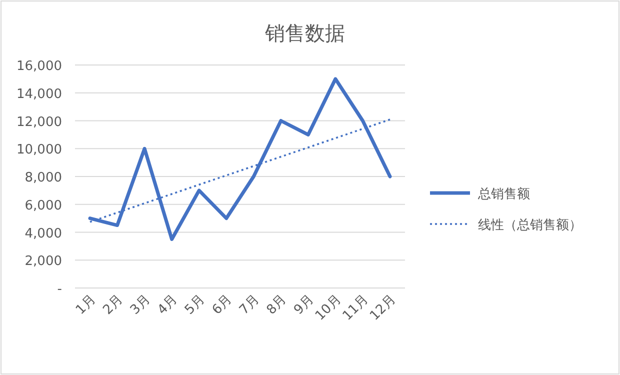  What do you see at coordinates (59, 289) in the screenshot?
I see `y-tick-label: -` at bounding box center [59, 289].